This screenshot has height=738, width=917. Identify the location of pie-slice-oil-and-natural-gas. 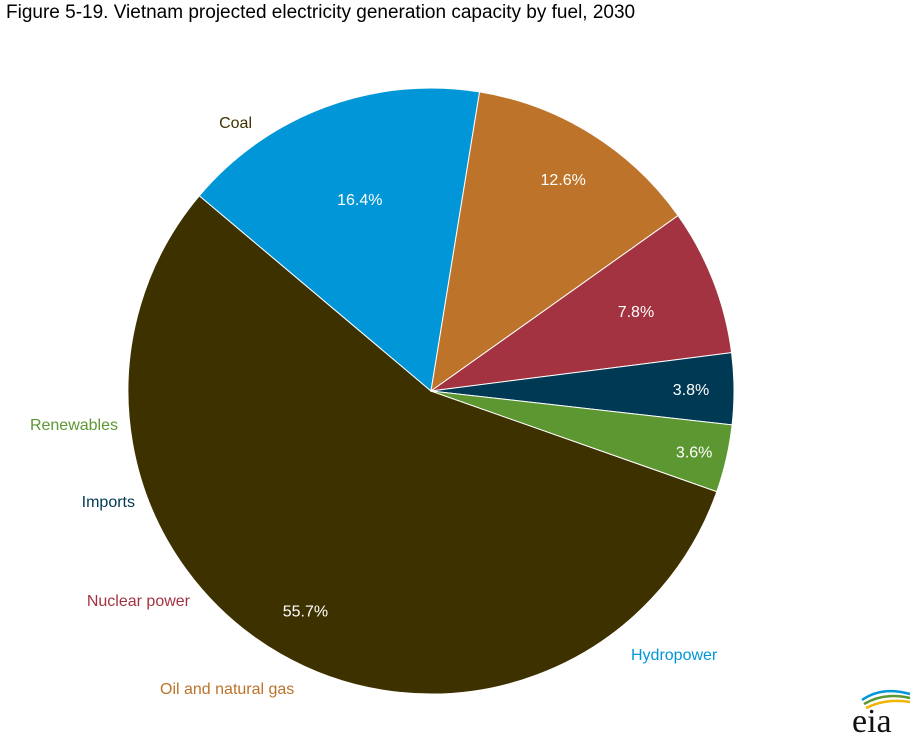
(554, 242).